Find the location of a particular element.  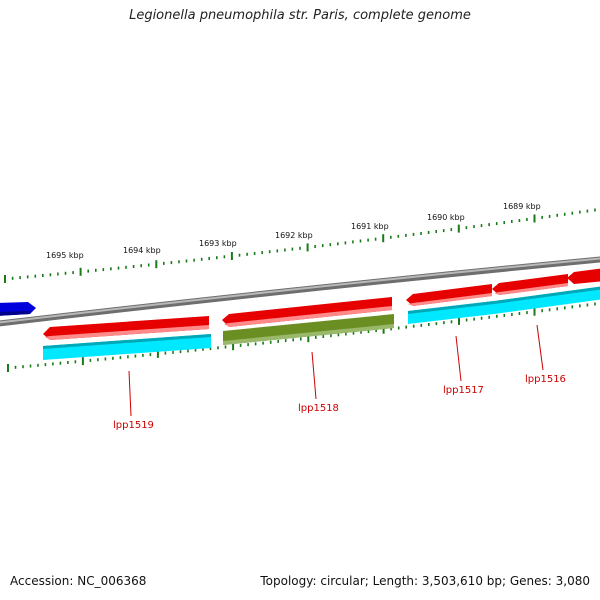

scale-label-1695: 1695 kbp is located at coordinates (65, 255).